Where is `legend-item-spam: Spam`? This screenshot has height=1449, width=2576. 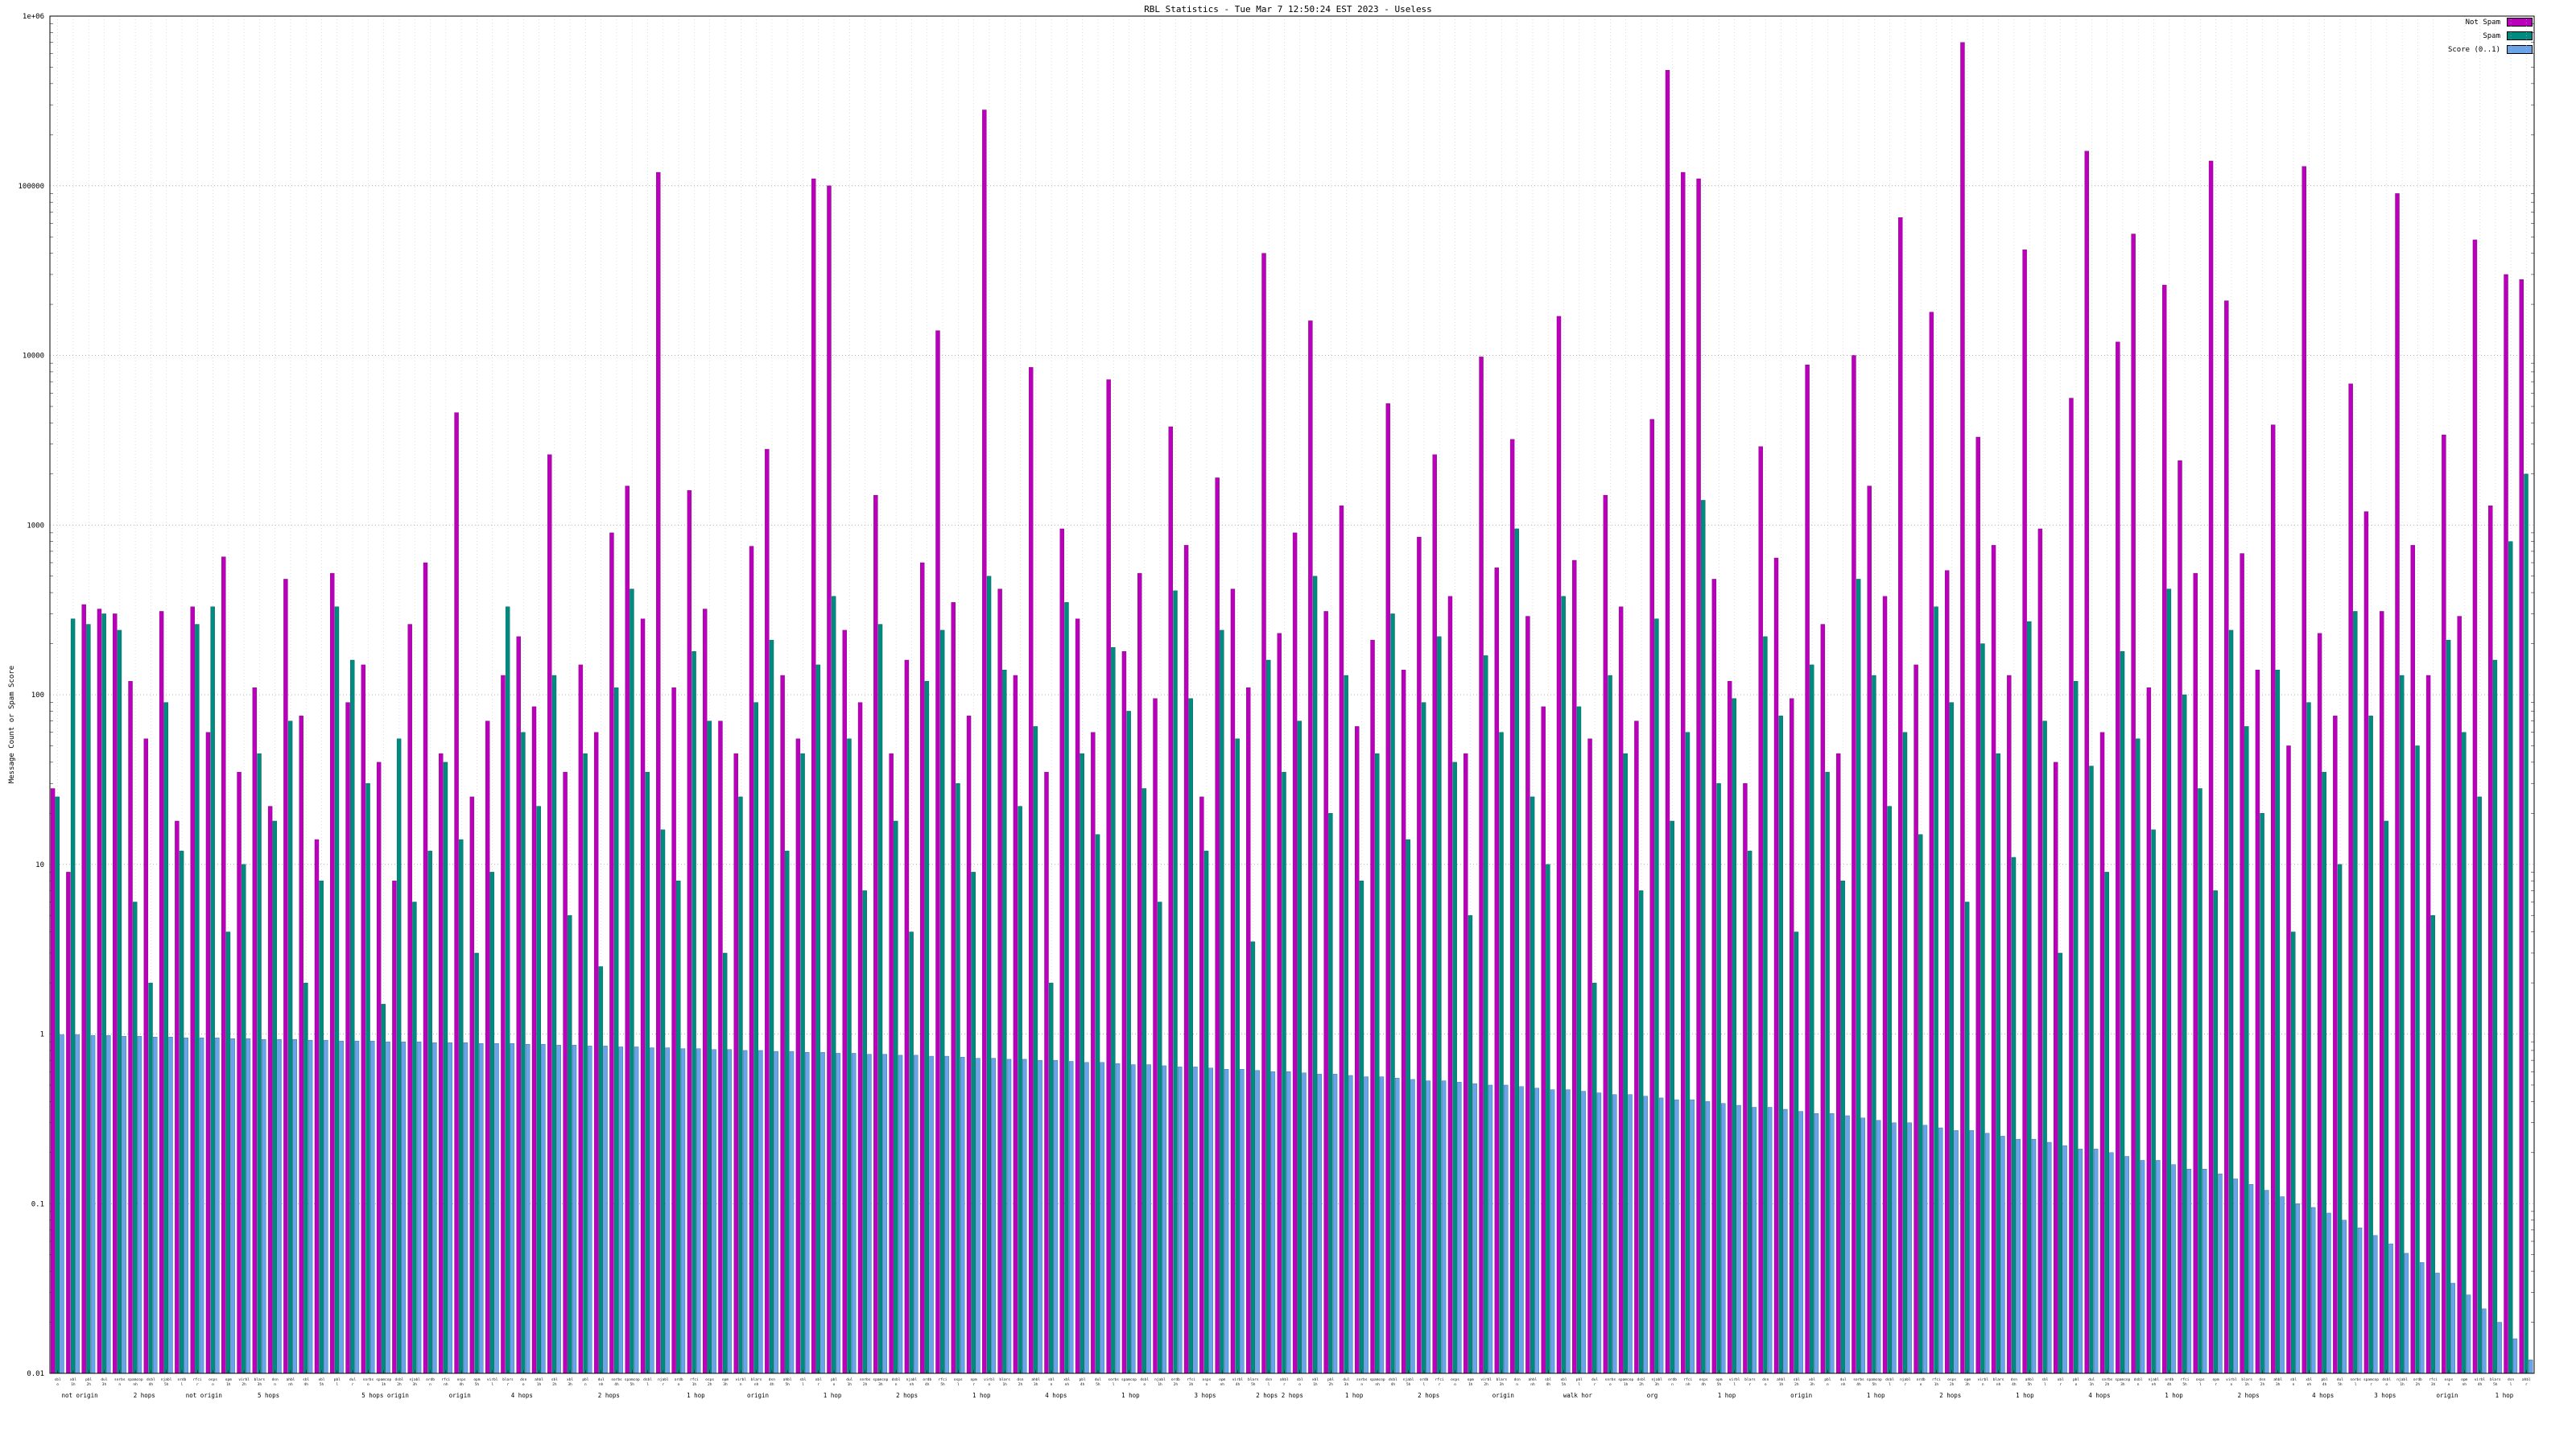
legend-item-spam: Spam is located at coordinates (2508, 35).